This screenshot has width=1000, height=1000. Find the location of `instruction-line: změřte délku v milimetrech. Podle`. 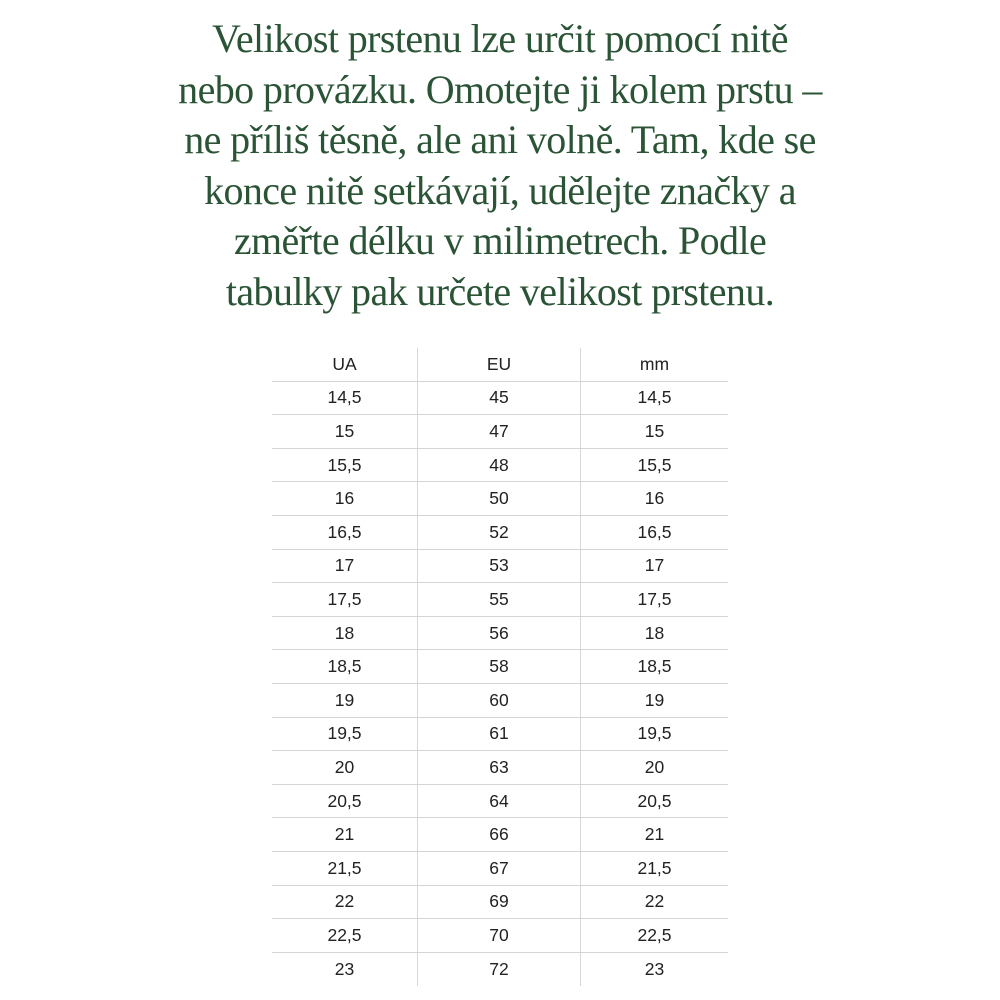

instruction-line: změřte délku v milimetrech. Podle is located at coordinates (500, 240).